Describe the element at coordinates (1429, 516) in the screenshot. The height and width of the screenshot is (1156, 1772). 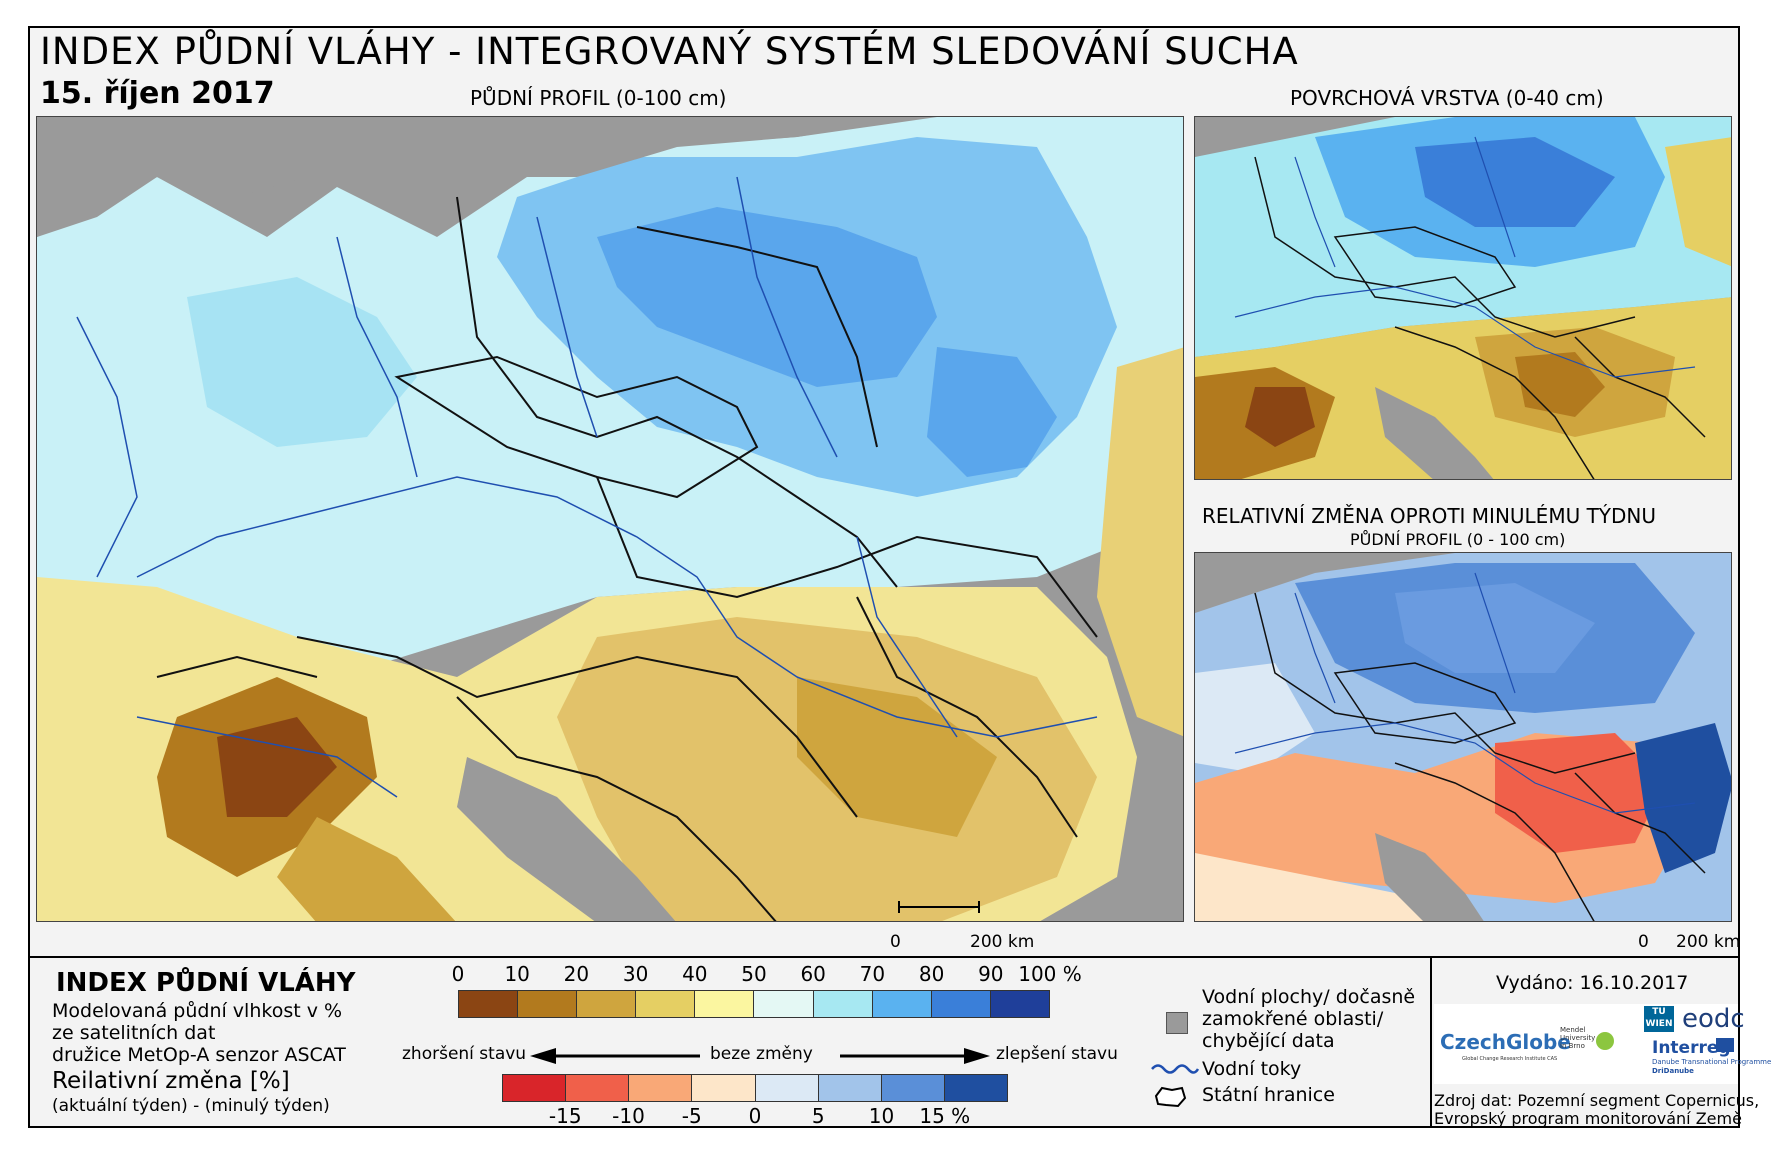
I see `change-panel-label: RELATIVNÍ ZMĚNA OPROTI MINULÉMU TÝDNU` at that location.